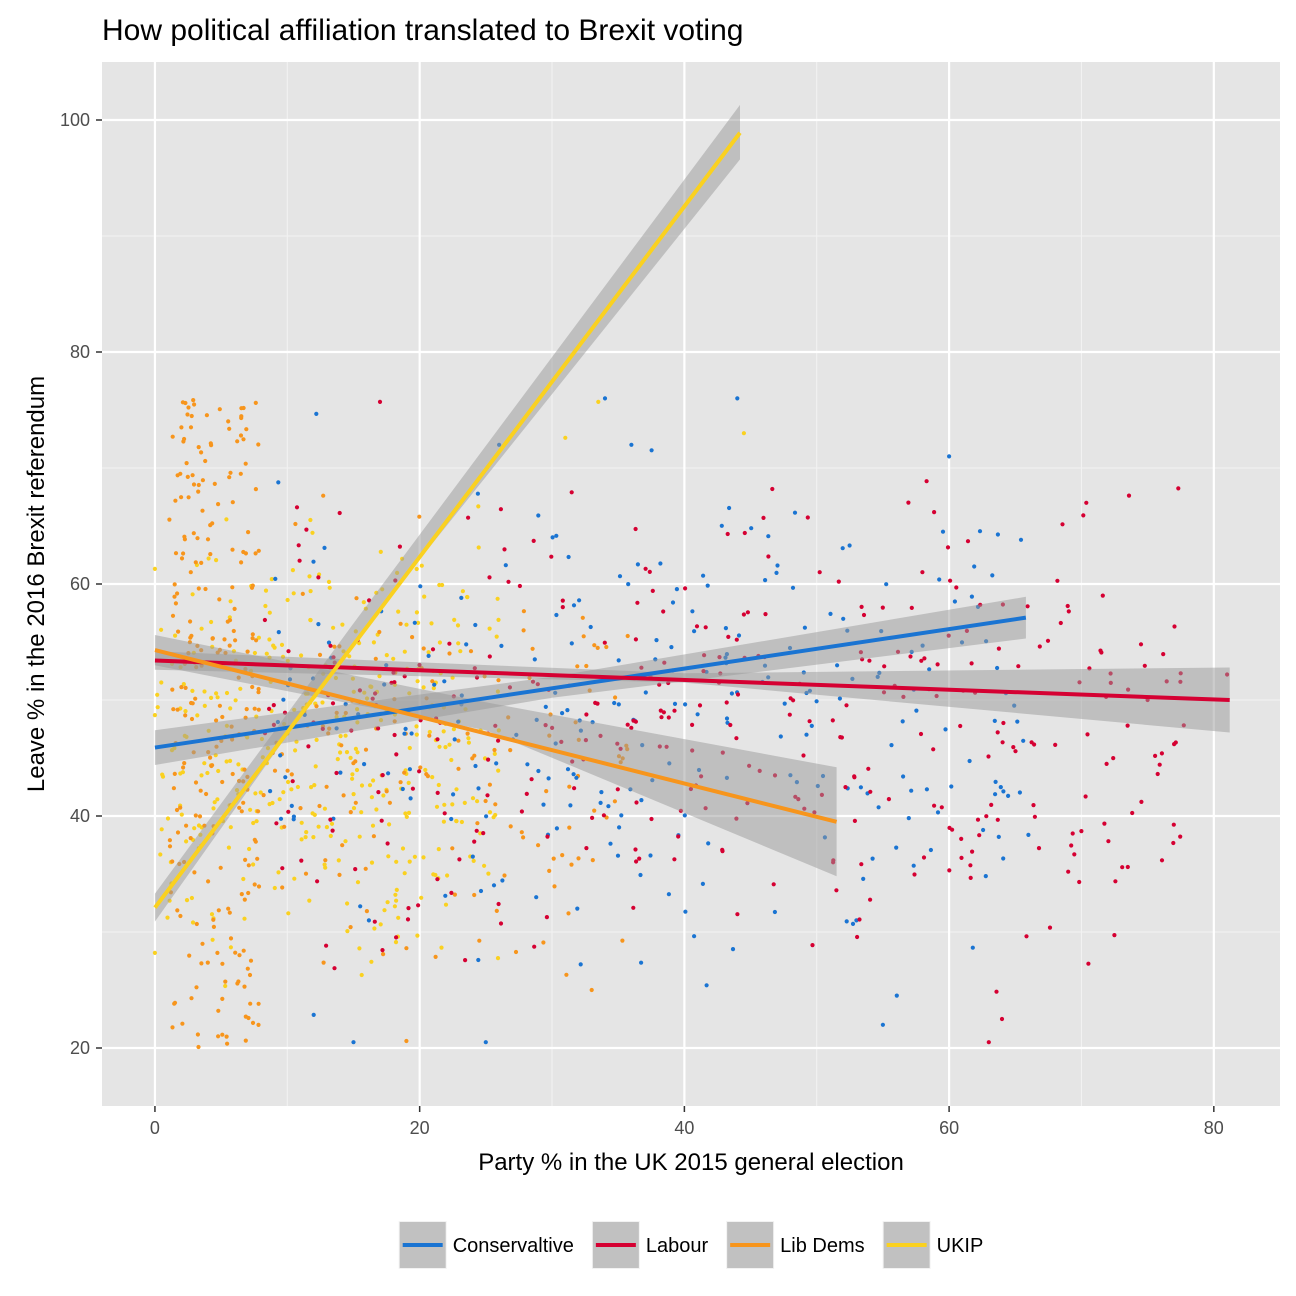 Image resolution: width=1296 pixels, height=1296 pixels. Describe the element at coordinates (590, 682) in the screenshot. I see `conservaltive-fit-line` at that location.